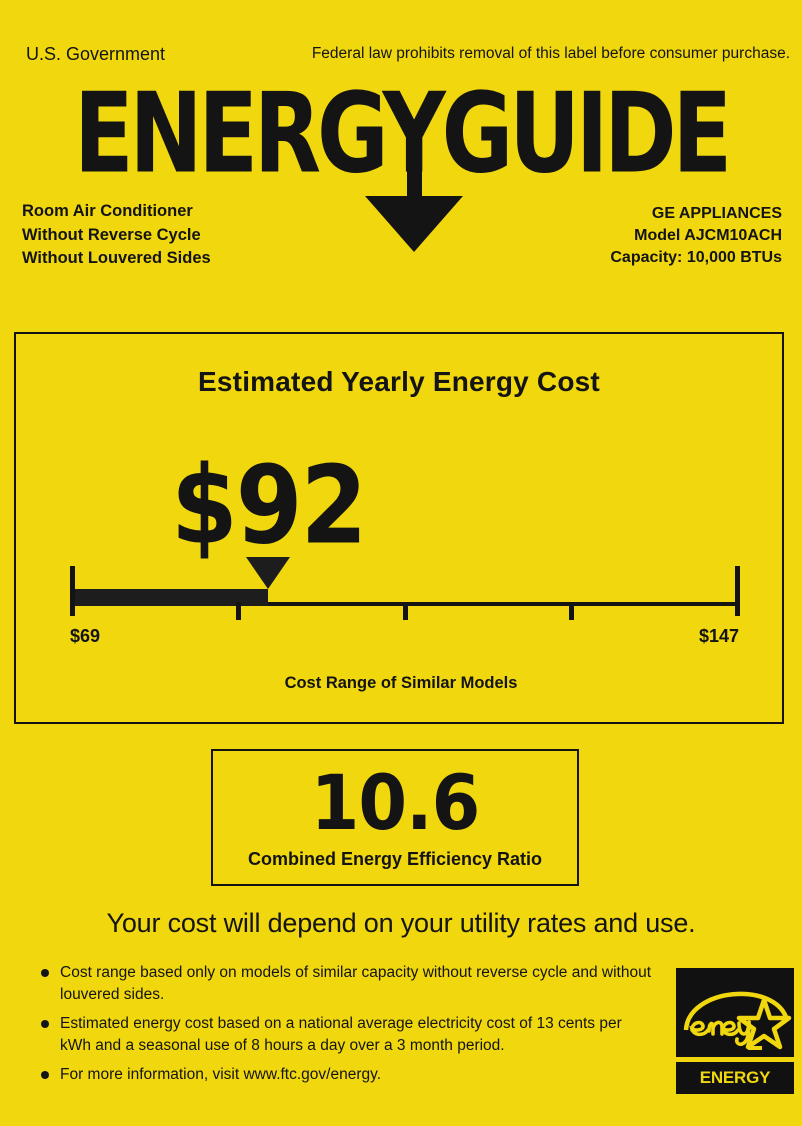  What do you see at coordinates (170, 597) in the screenshot?
I see `scale-filled-bar` at bounding box center [170, 597].